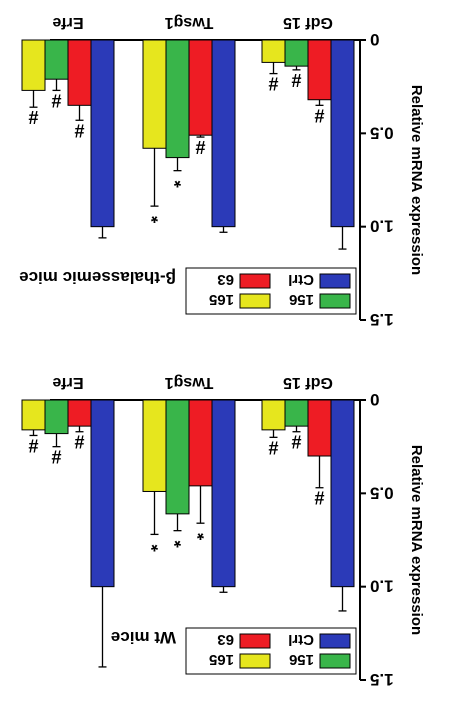 The height and width of the screenshot is (718, 474). I want to click on panel-title: Wt mice, so click(143, 637).